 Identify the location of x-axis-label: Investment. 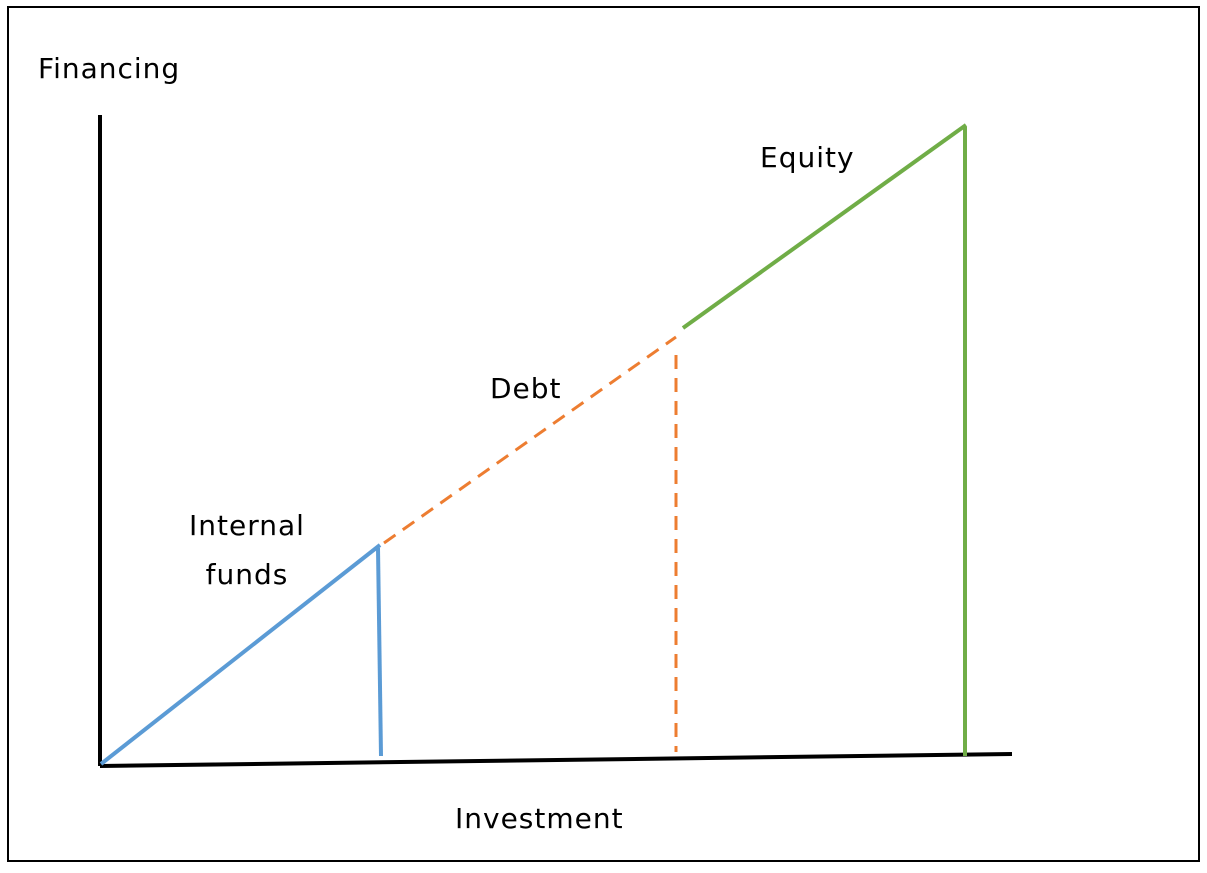
(539, 818).